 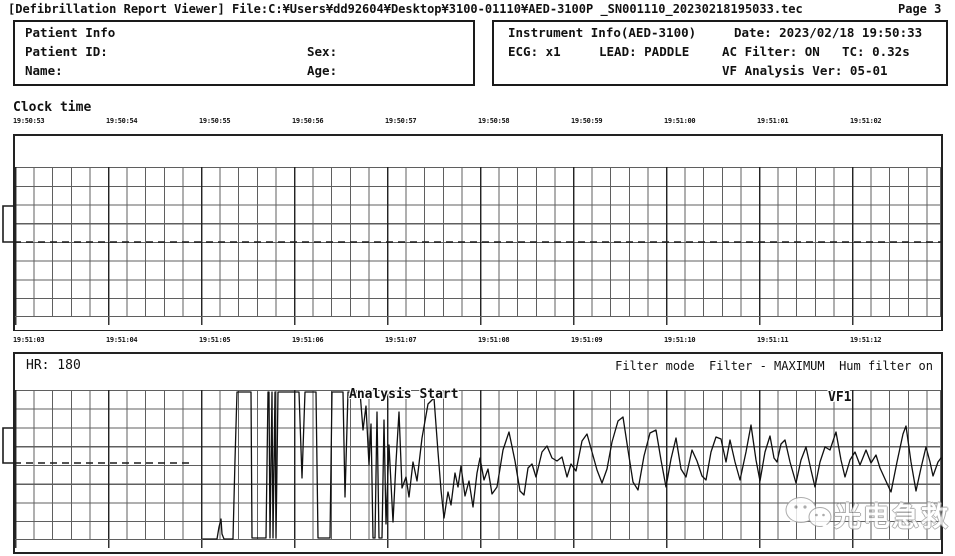 What do you see at coordinates (116, 9) in the screenshot?
I see `app-title: [Defibrillation Report Viewer]` at bounding box center [116, 9].